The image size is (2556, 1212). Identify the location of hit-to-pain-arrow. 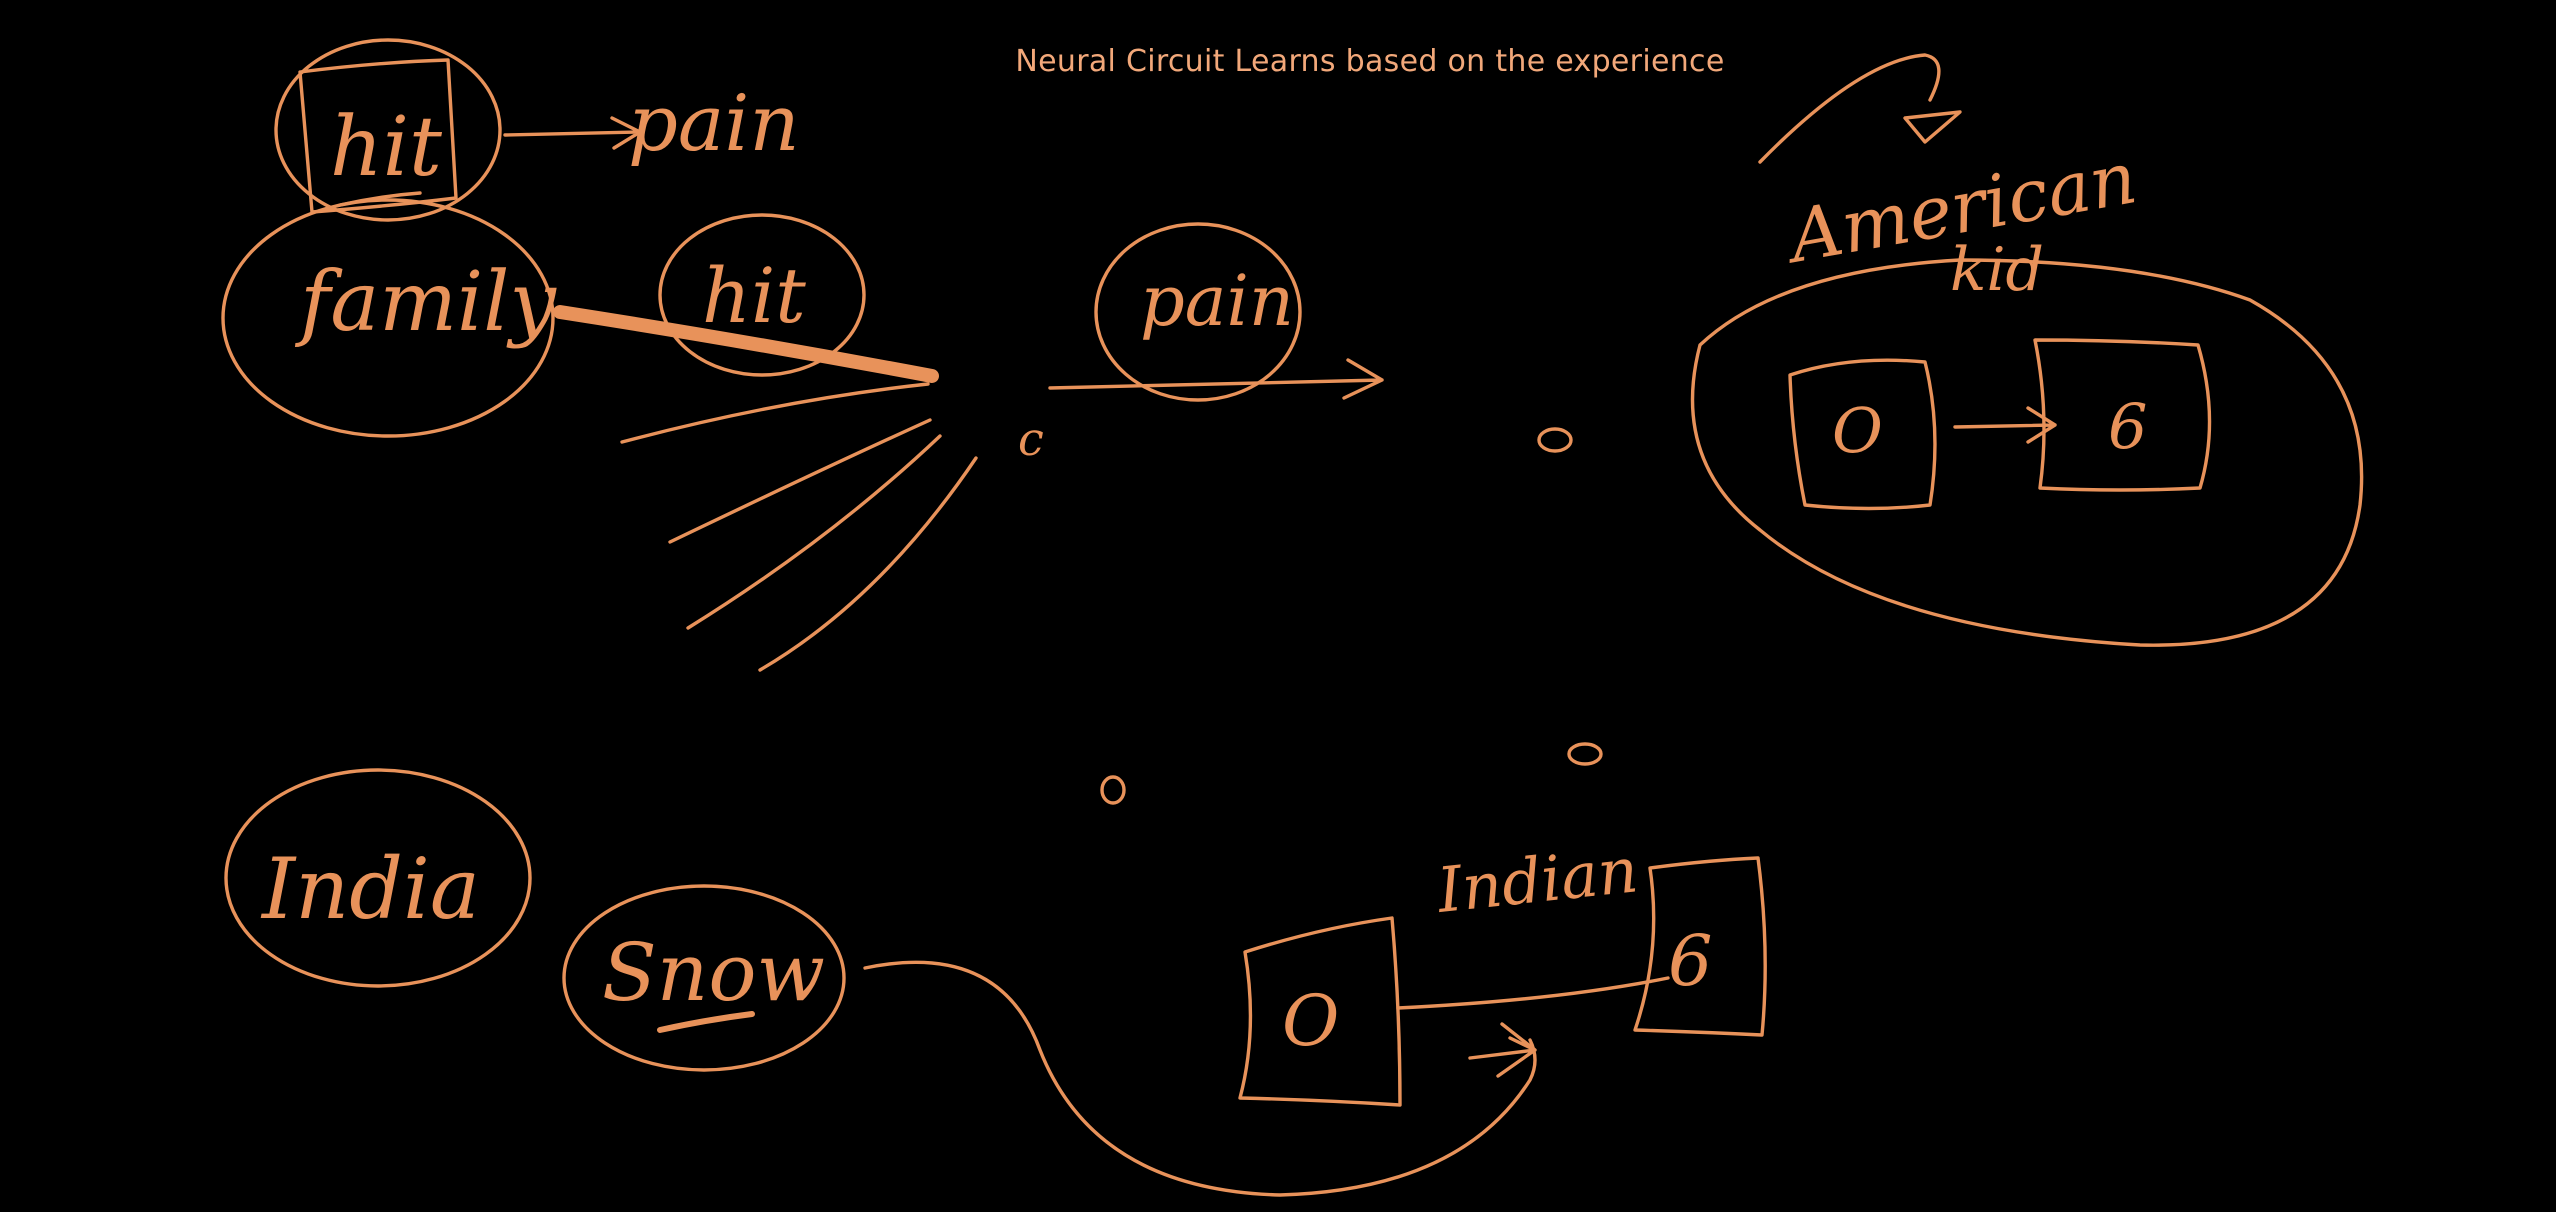
(572, 133).